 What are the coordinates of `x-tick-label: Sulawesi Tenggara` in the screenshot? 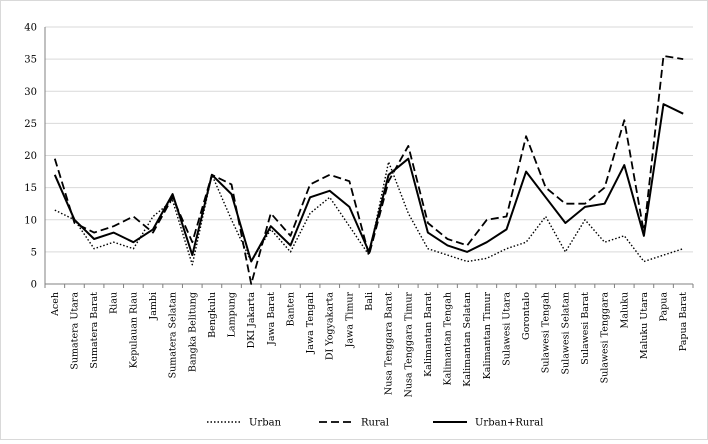 It's located at (605, 338).